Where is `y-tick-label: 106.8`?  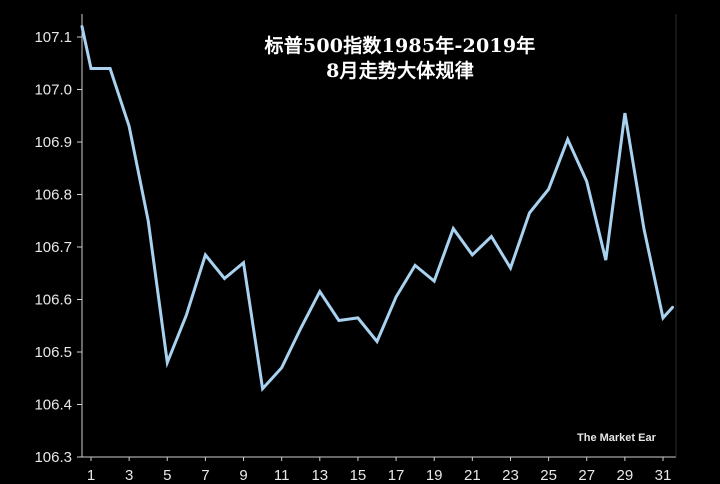 y-tick-label: 106.8 is located at coordinates (53, 195).